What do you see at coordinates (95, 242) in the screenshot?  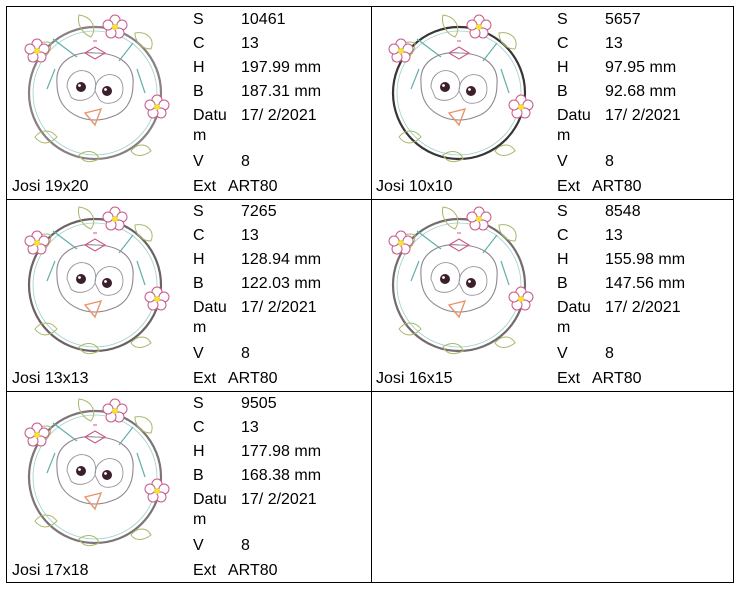 I see `bow-icon` at bounding box center [95, 242].